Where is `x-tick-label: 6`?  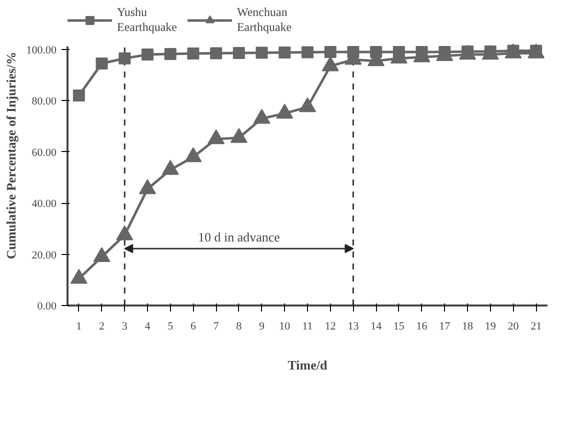
x-tick-label: 6 is located at coordinates (193, 326).